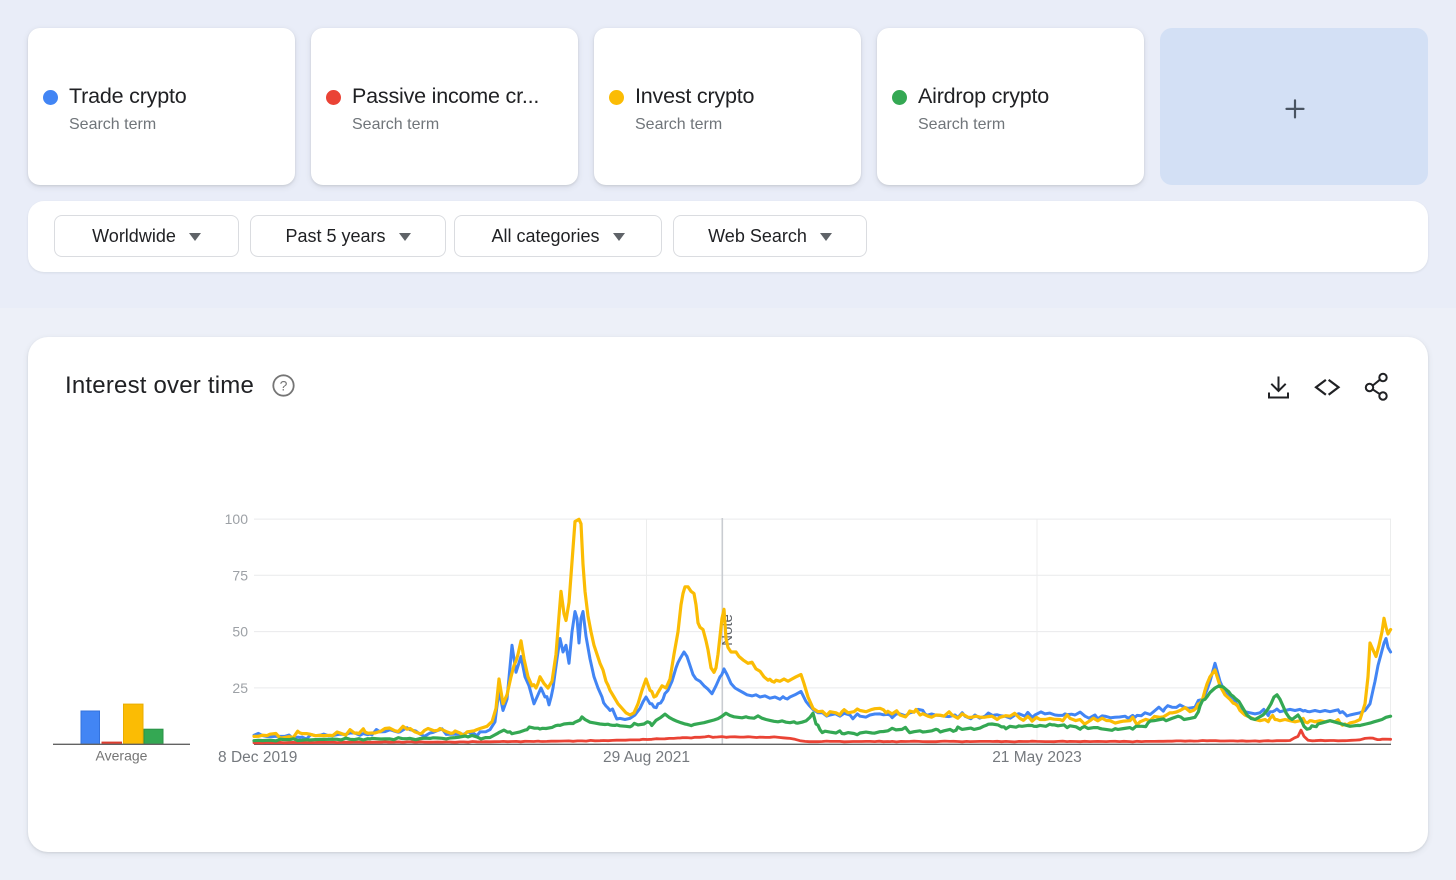 This screenshot has width=1456, height=880. I want to click on svg-text: 29 Aug 2021, so click(646, 757).